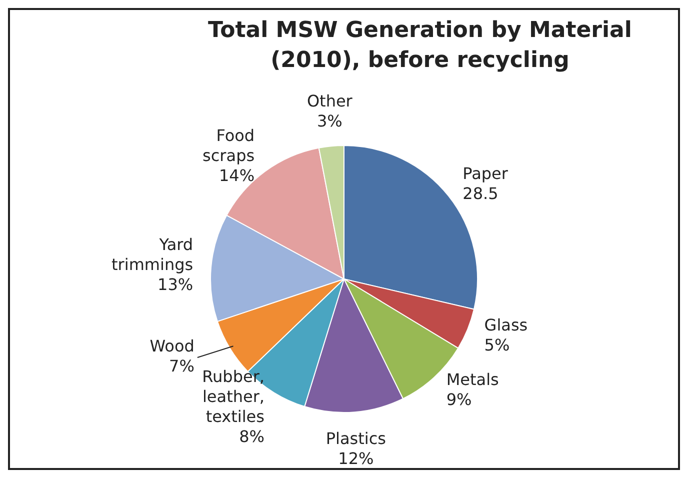 Image resolution: width=690 pixels, height=479 pixels. Describe the element at coordinates (228, 145) in the screenshot. I see `slice-label: Food scraps` at that location.